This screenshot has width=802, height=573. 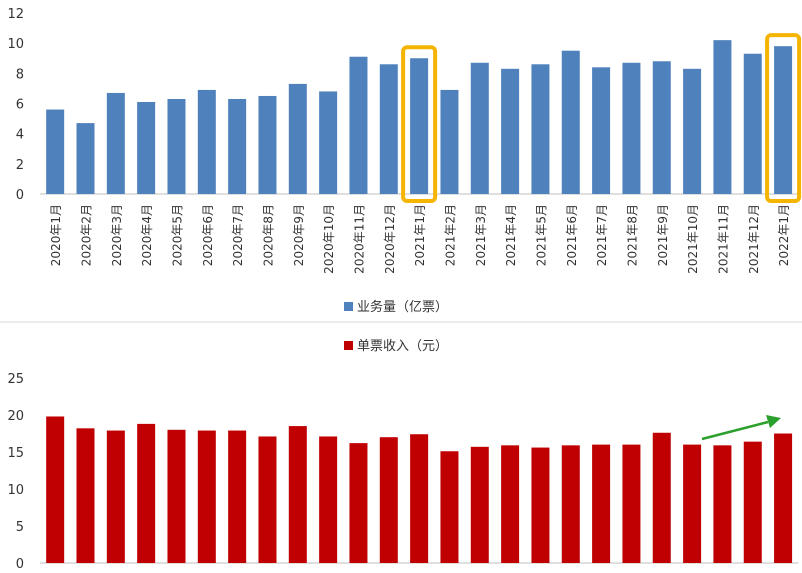 I want to click on bottom-legend: 单票收入（元）, so click(x=396, y=346).